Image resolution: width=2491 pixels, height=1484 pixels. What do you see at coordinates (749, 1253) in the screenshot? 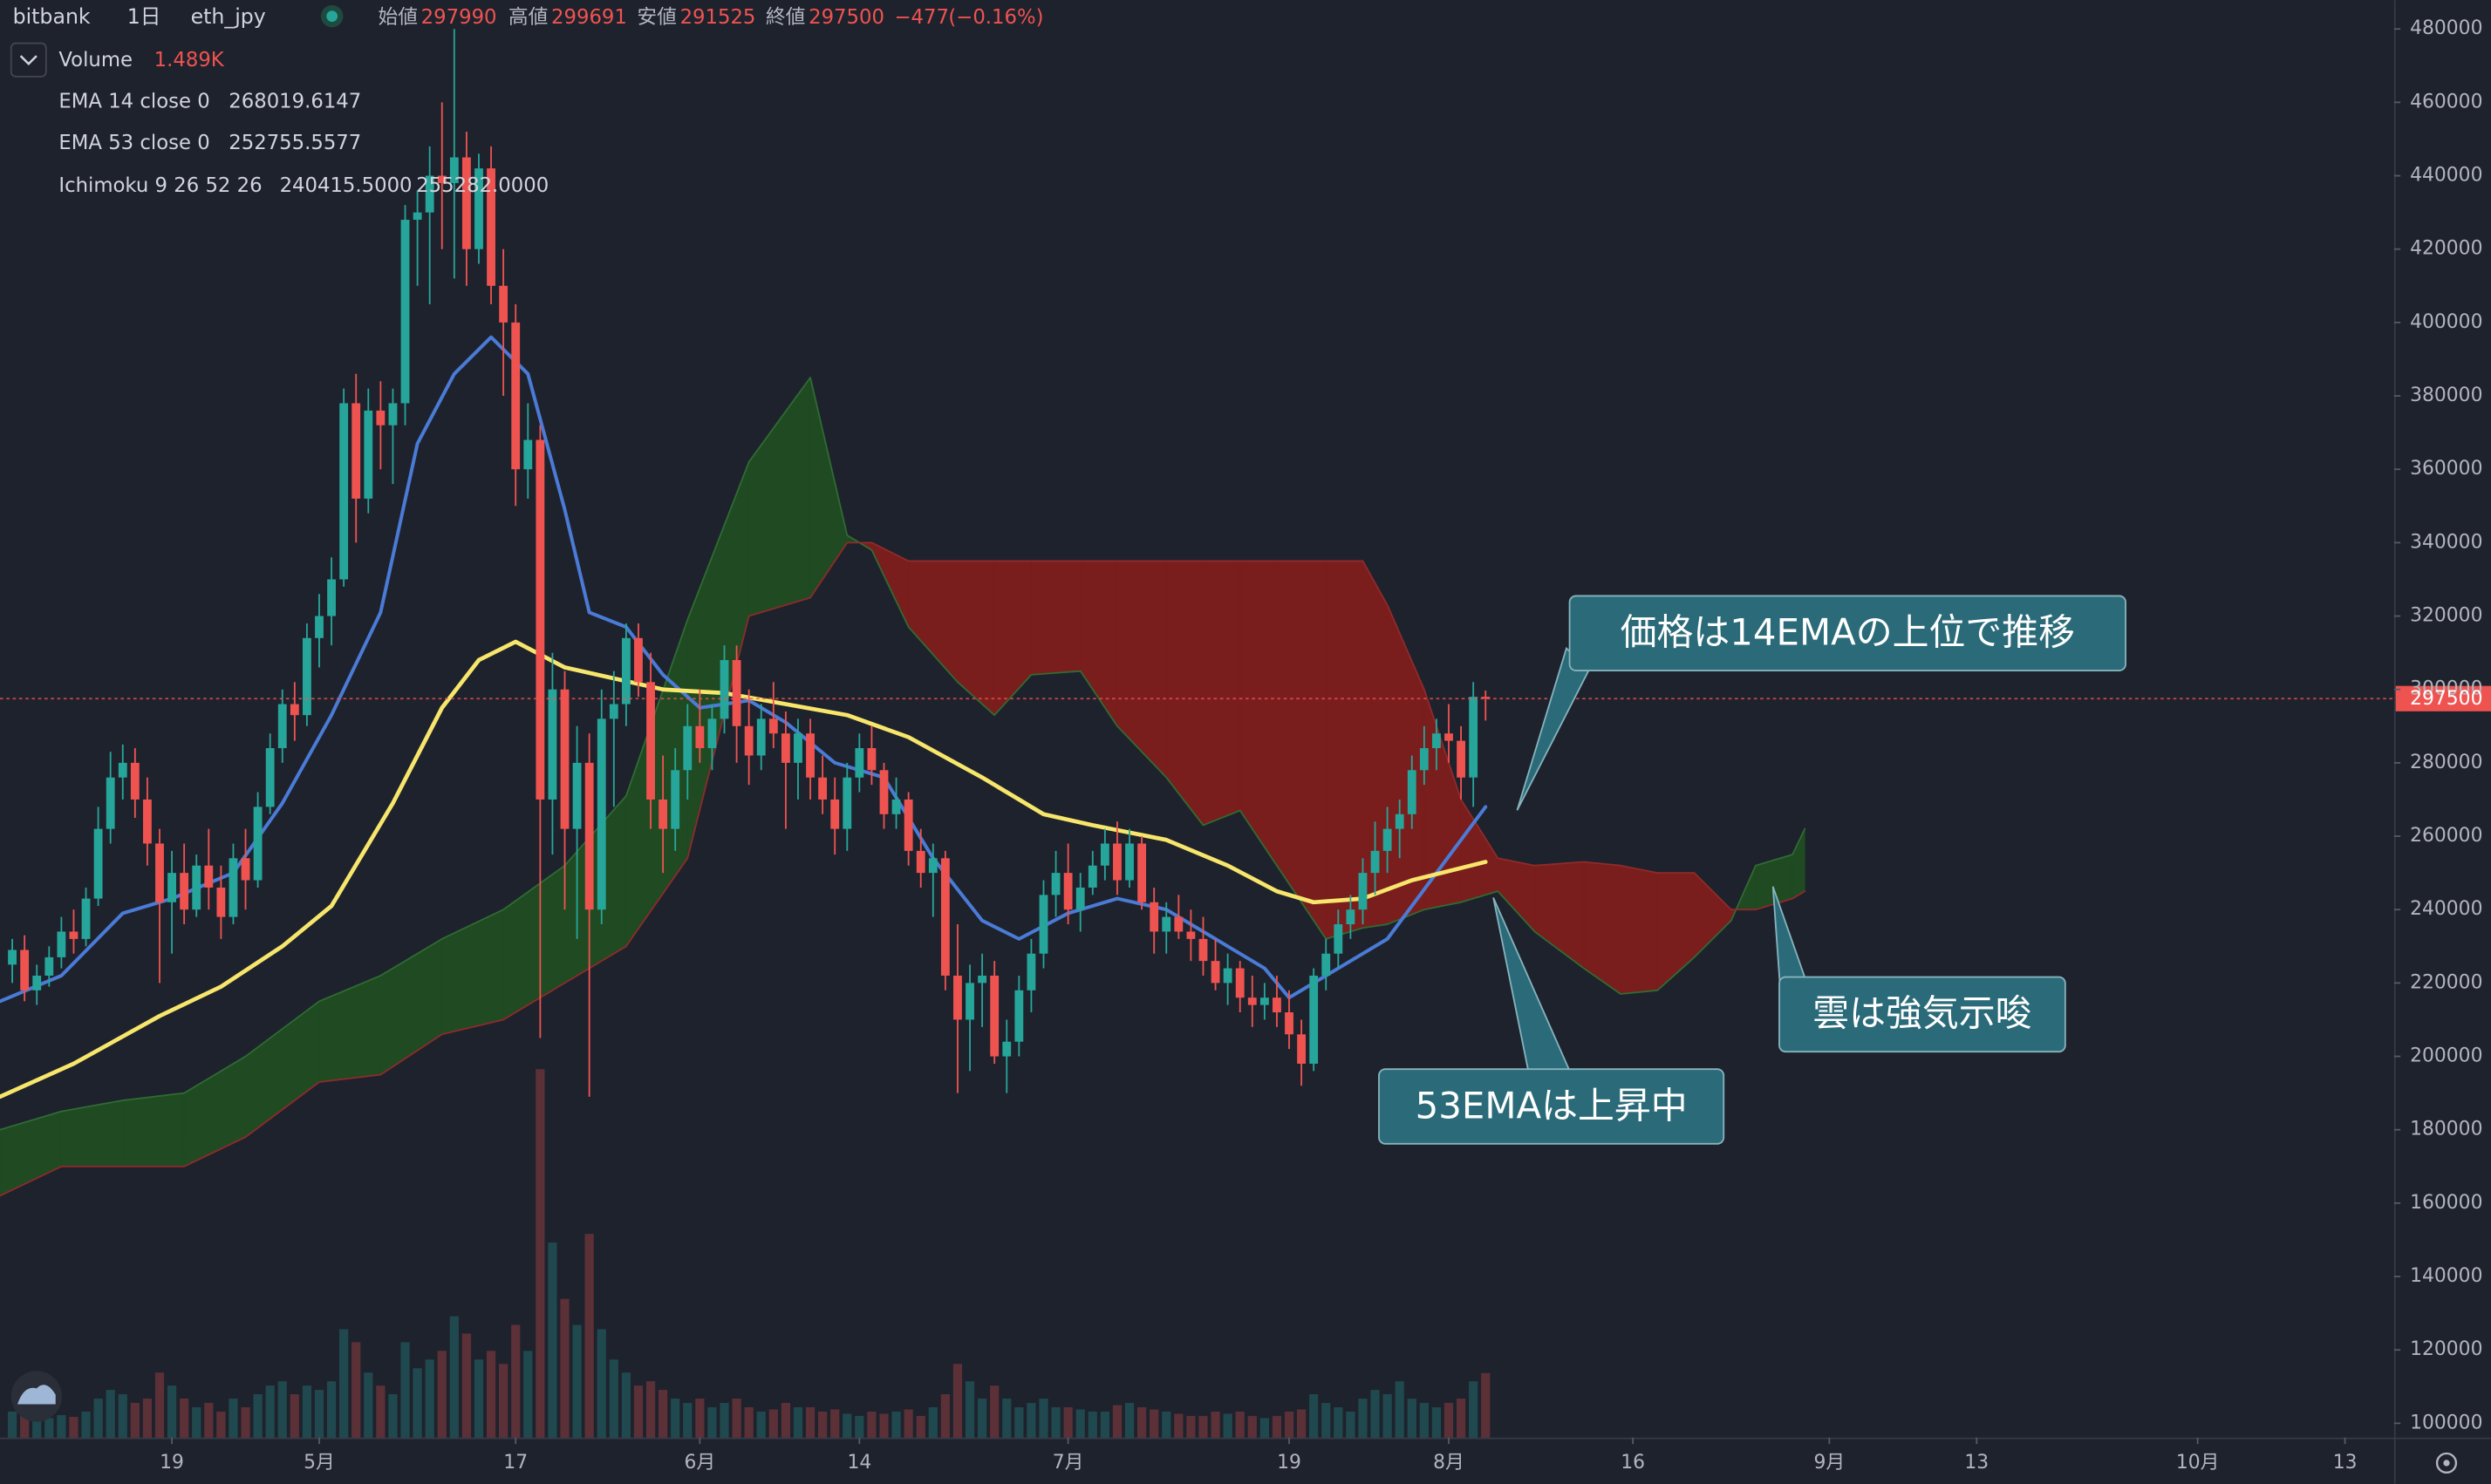
I see `volume-layer` at bounding box center [749, 1253].